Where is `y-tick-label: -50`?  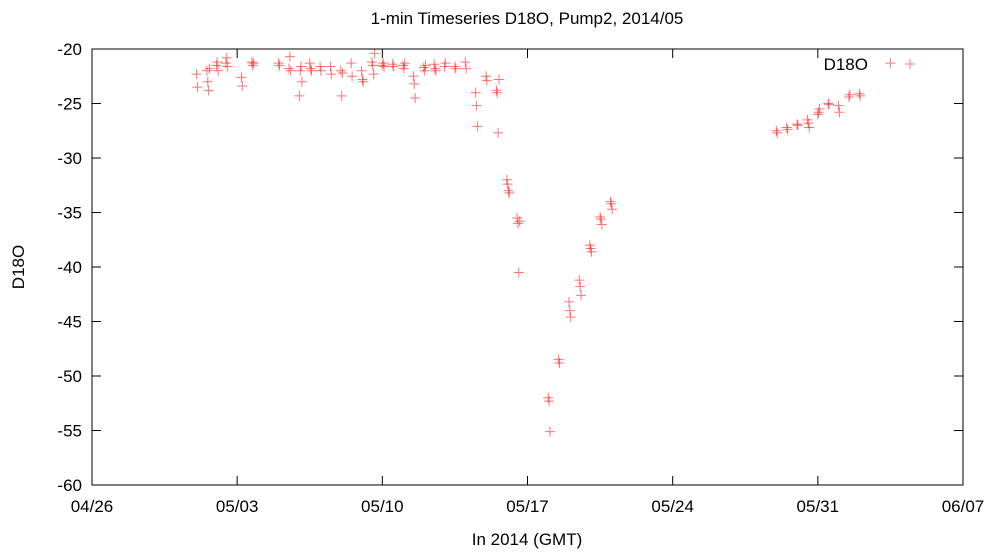
y-tick-label: -50 is located at coordinates (69, 376).